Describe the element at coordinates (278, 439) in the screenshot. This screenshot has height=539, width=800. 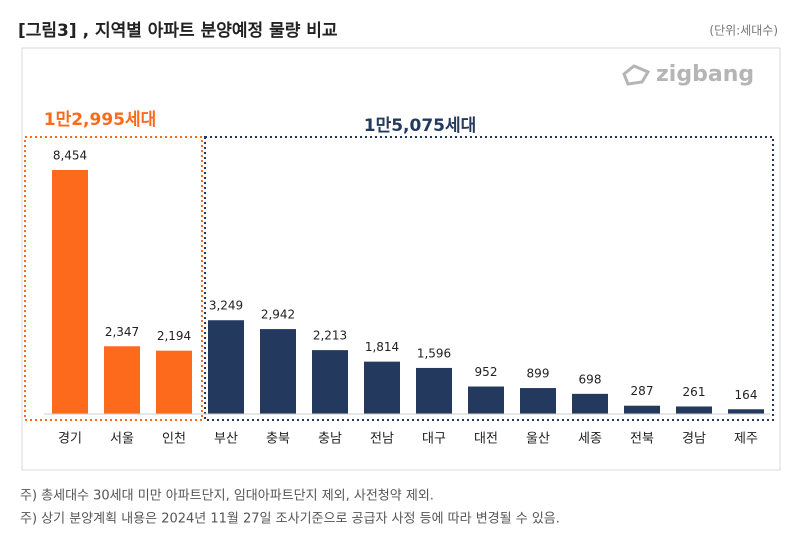
I see `x-tick-label: 충북` at that location.